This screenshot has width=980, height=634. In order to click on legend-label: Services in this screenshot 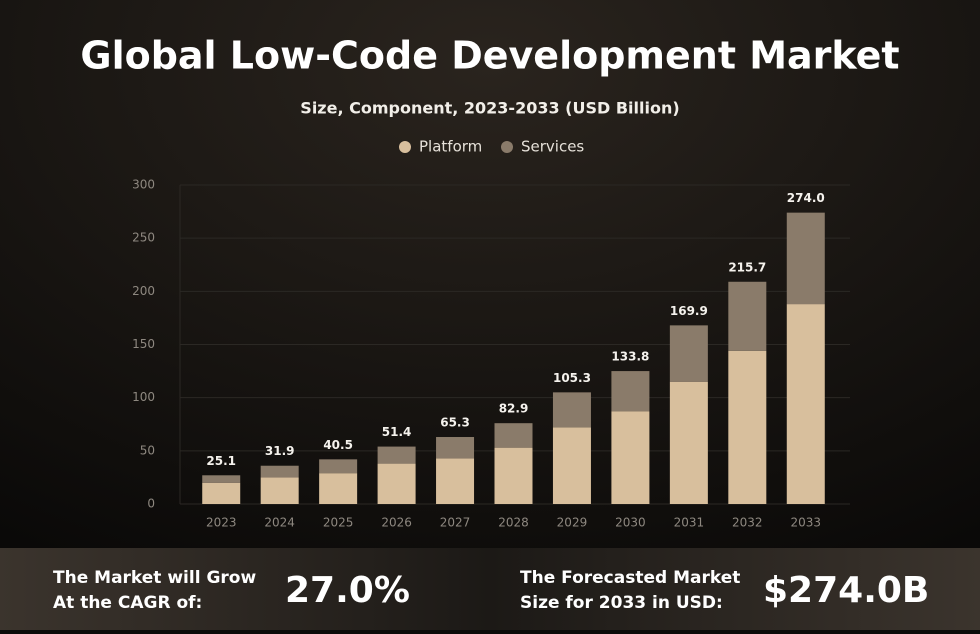, I will do `click(552, 147)`.